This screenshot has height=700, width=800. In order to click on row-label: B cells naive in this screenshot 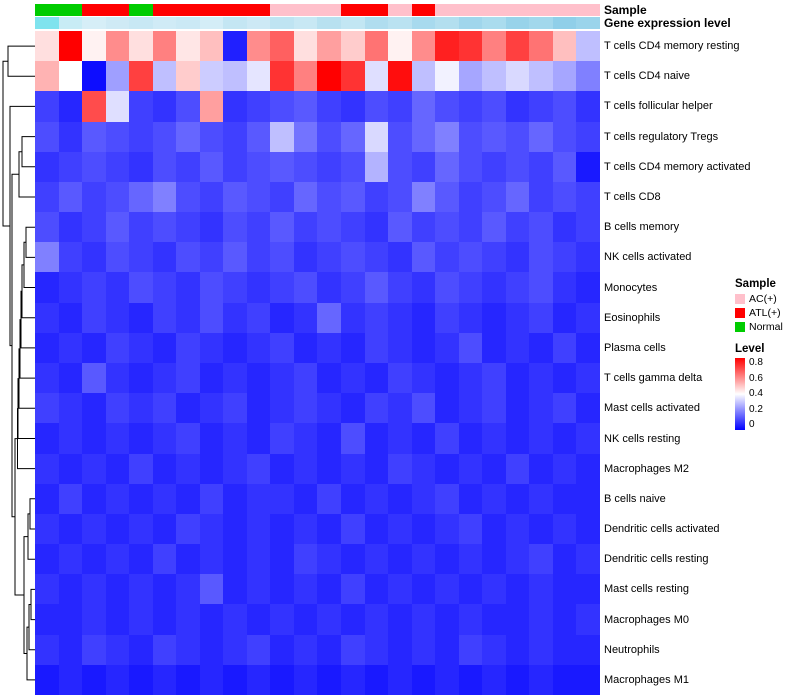, I will do `click(635, 498)`.